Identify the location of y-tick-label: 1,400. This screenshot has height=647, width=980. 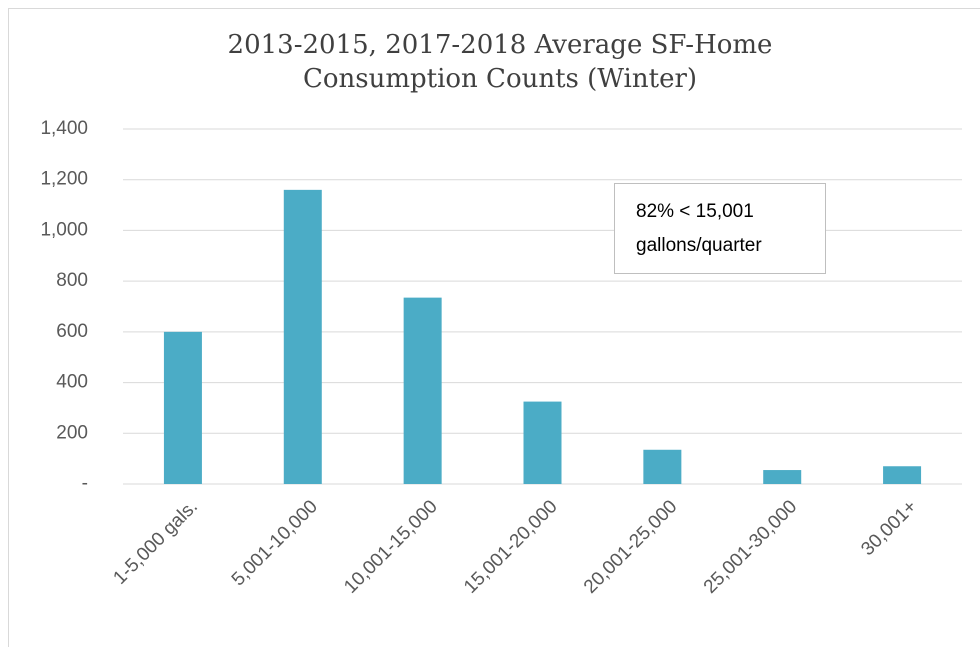
(64, 128).